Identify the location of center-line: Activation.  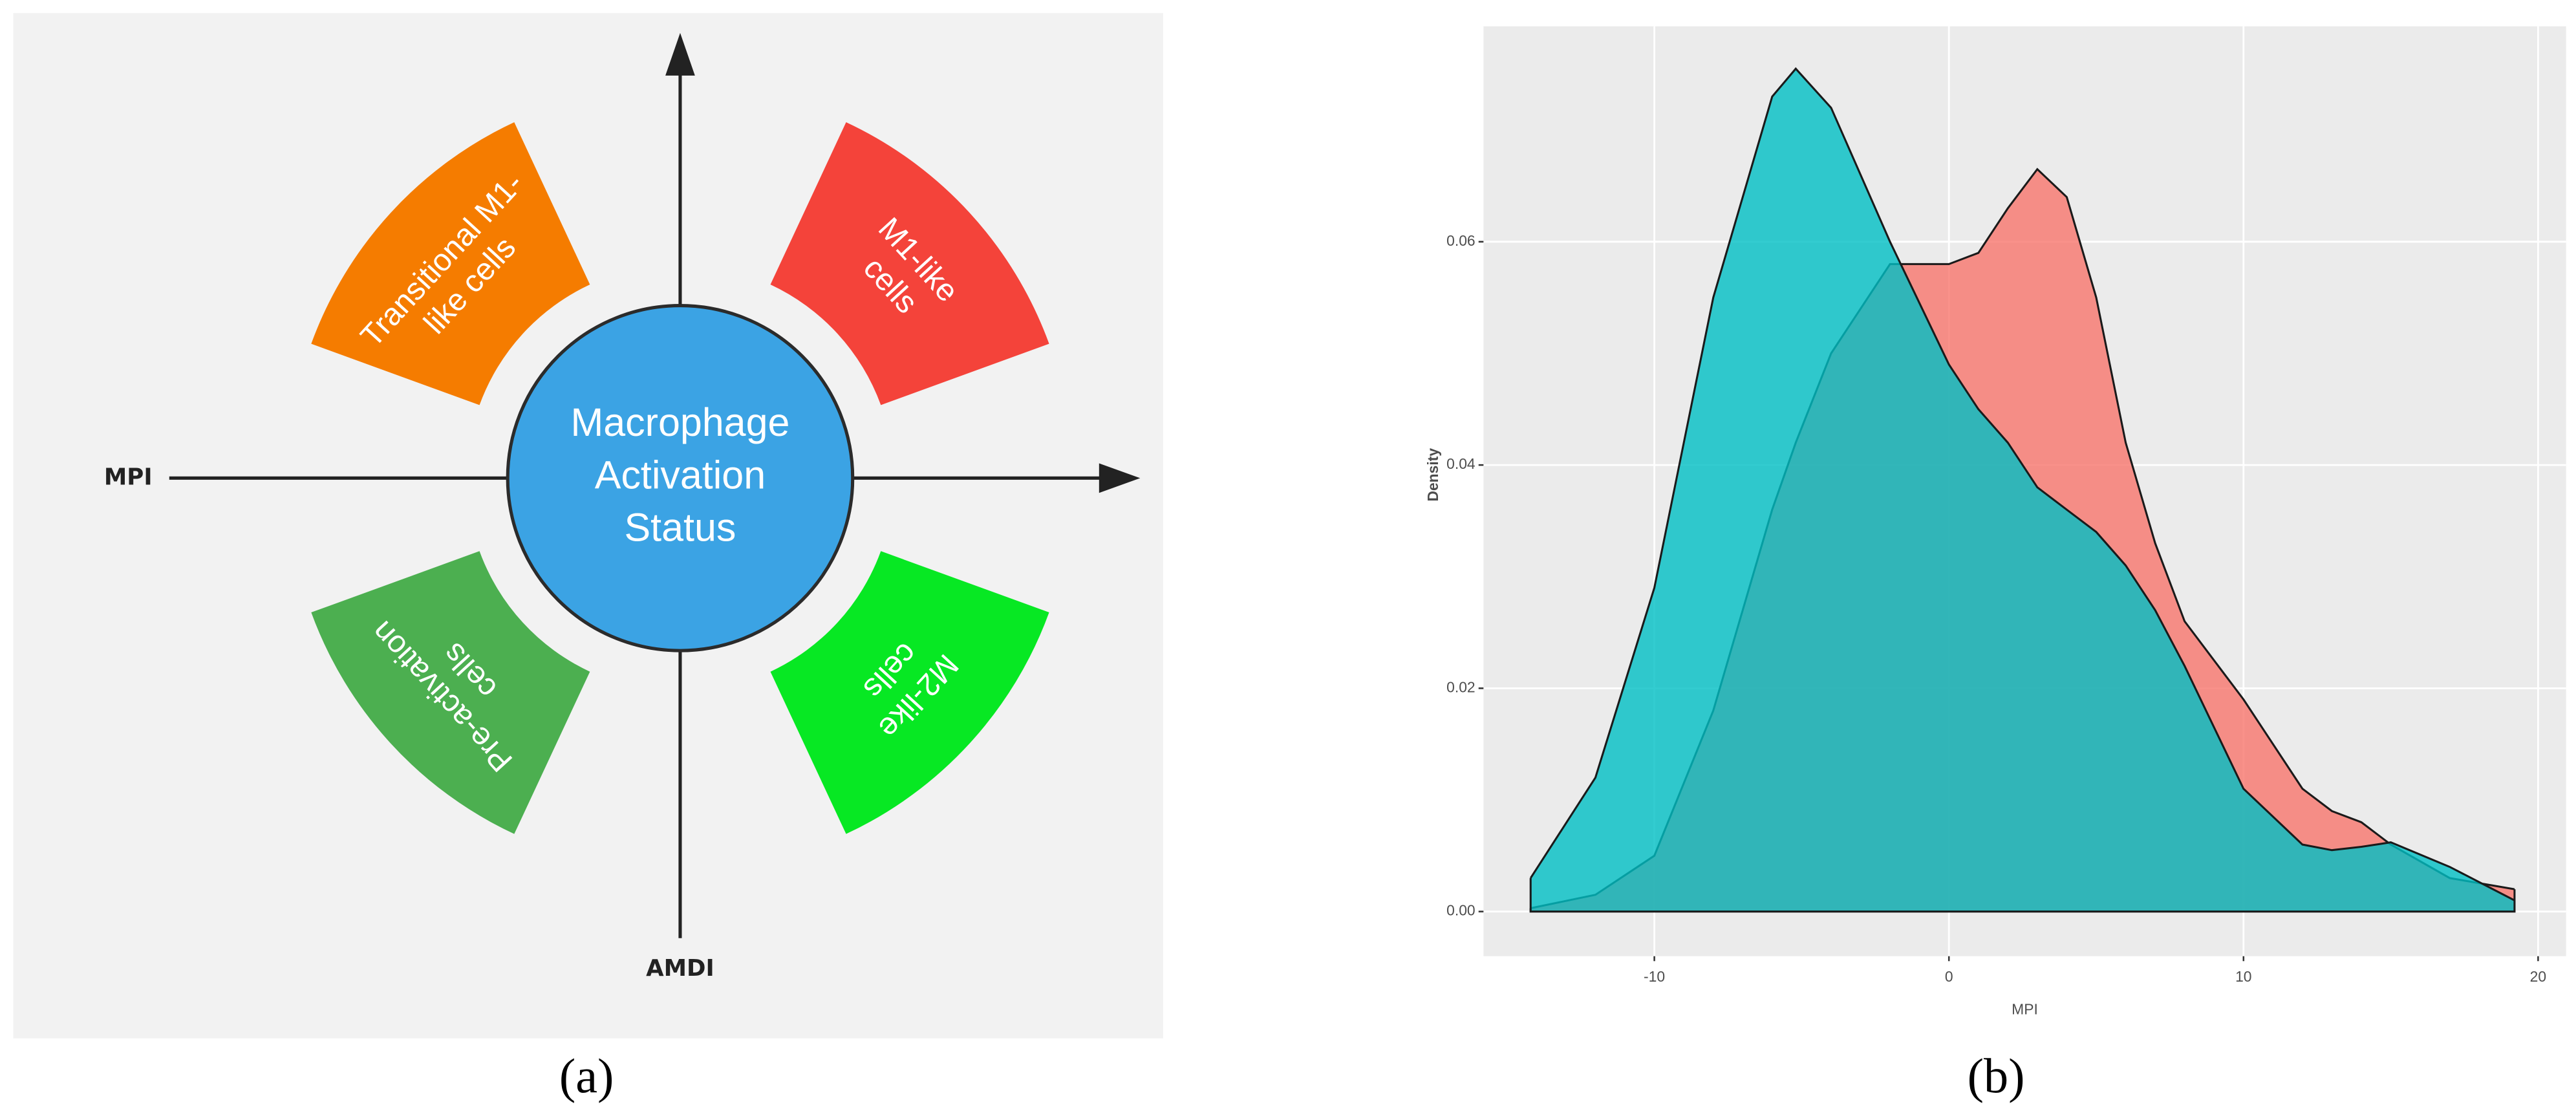
(680, 475).